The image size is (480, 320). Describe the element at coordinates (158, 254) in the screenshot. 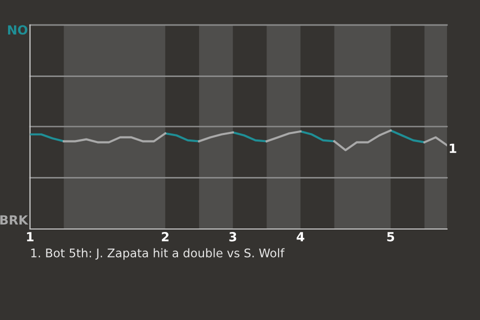

I see `text: 1. Bot 5th: J. Zapata hit a double vs S. Wolf` at that location.